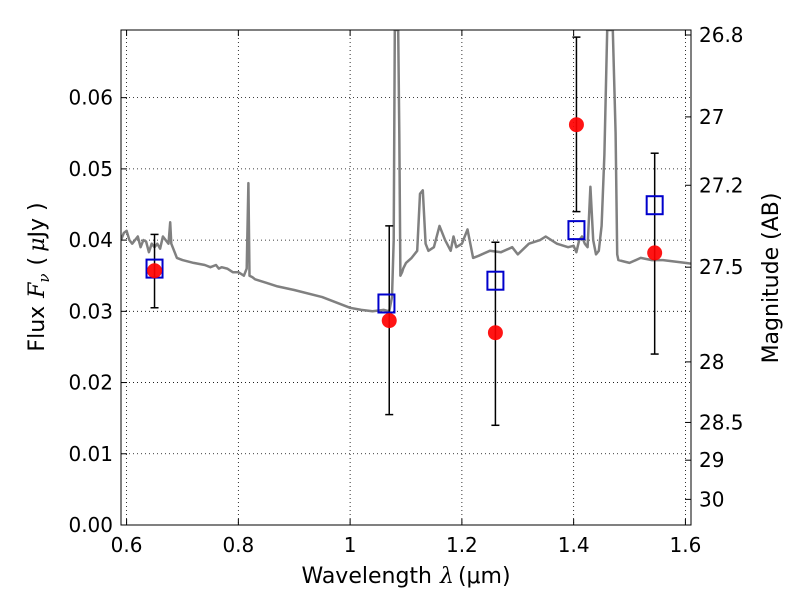 This screenshot has height=600, width=800. I want to click on x-tick-label: 1.4, so click(574, 545).